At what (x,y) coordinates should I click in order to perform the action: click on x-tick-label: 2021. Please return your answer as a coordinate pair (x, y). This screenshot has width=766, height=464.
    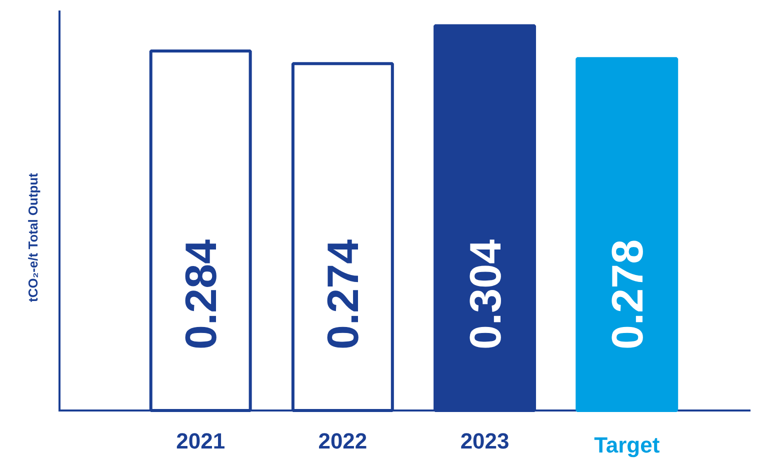
    Looking at the image, I should click on (201, 441).